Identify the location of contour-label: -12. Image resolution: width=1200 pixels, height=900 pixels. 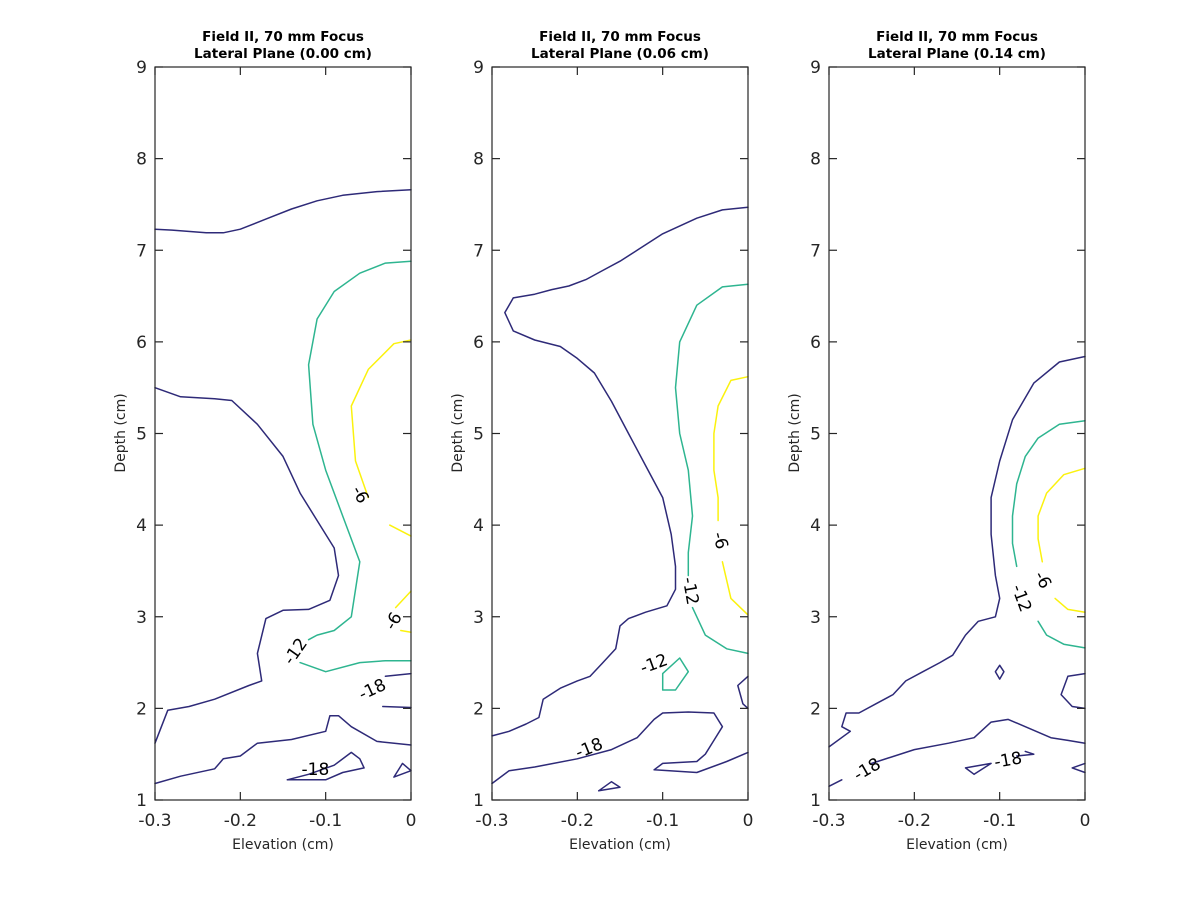
(690, 591).